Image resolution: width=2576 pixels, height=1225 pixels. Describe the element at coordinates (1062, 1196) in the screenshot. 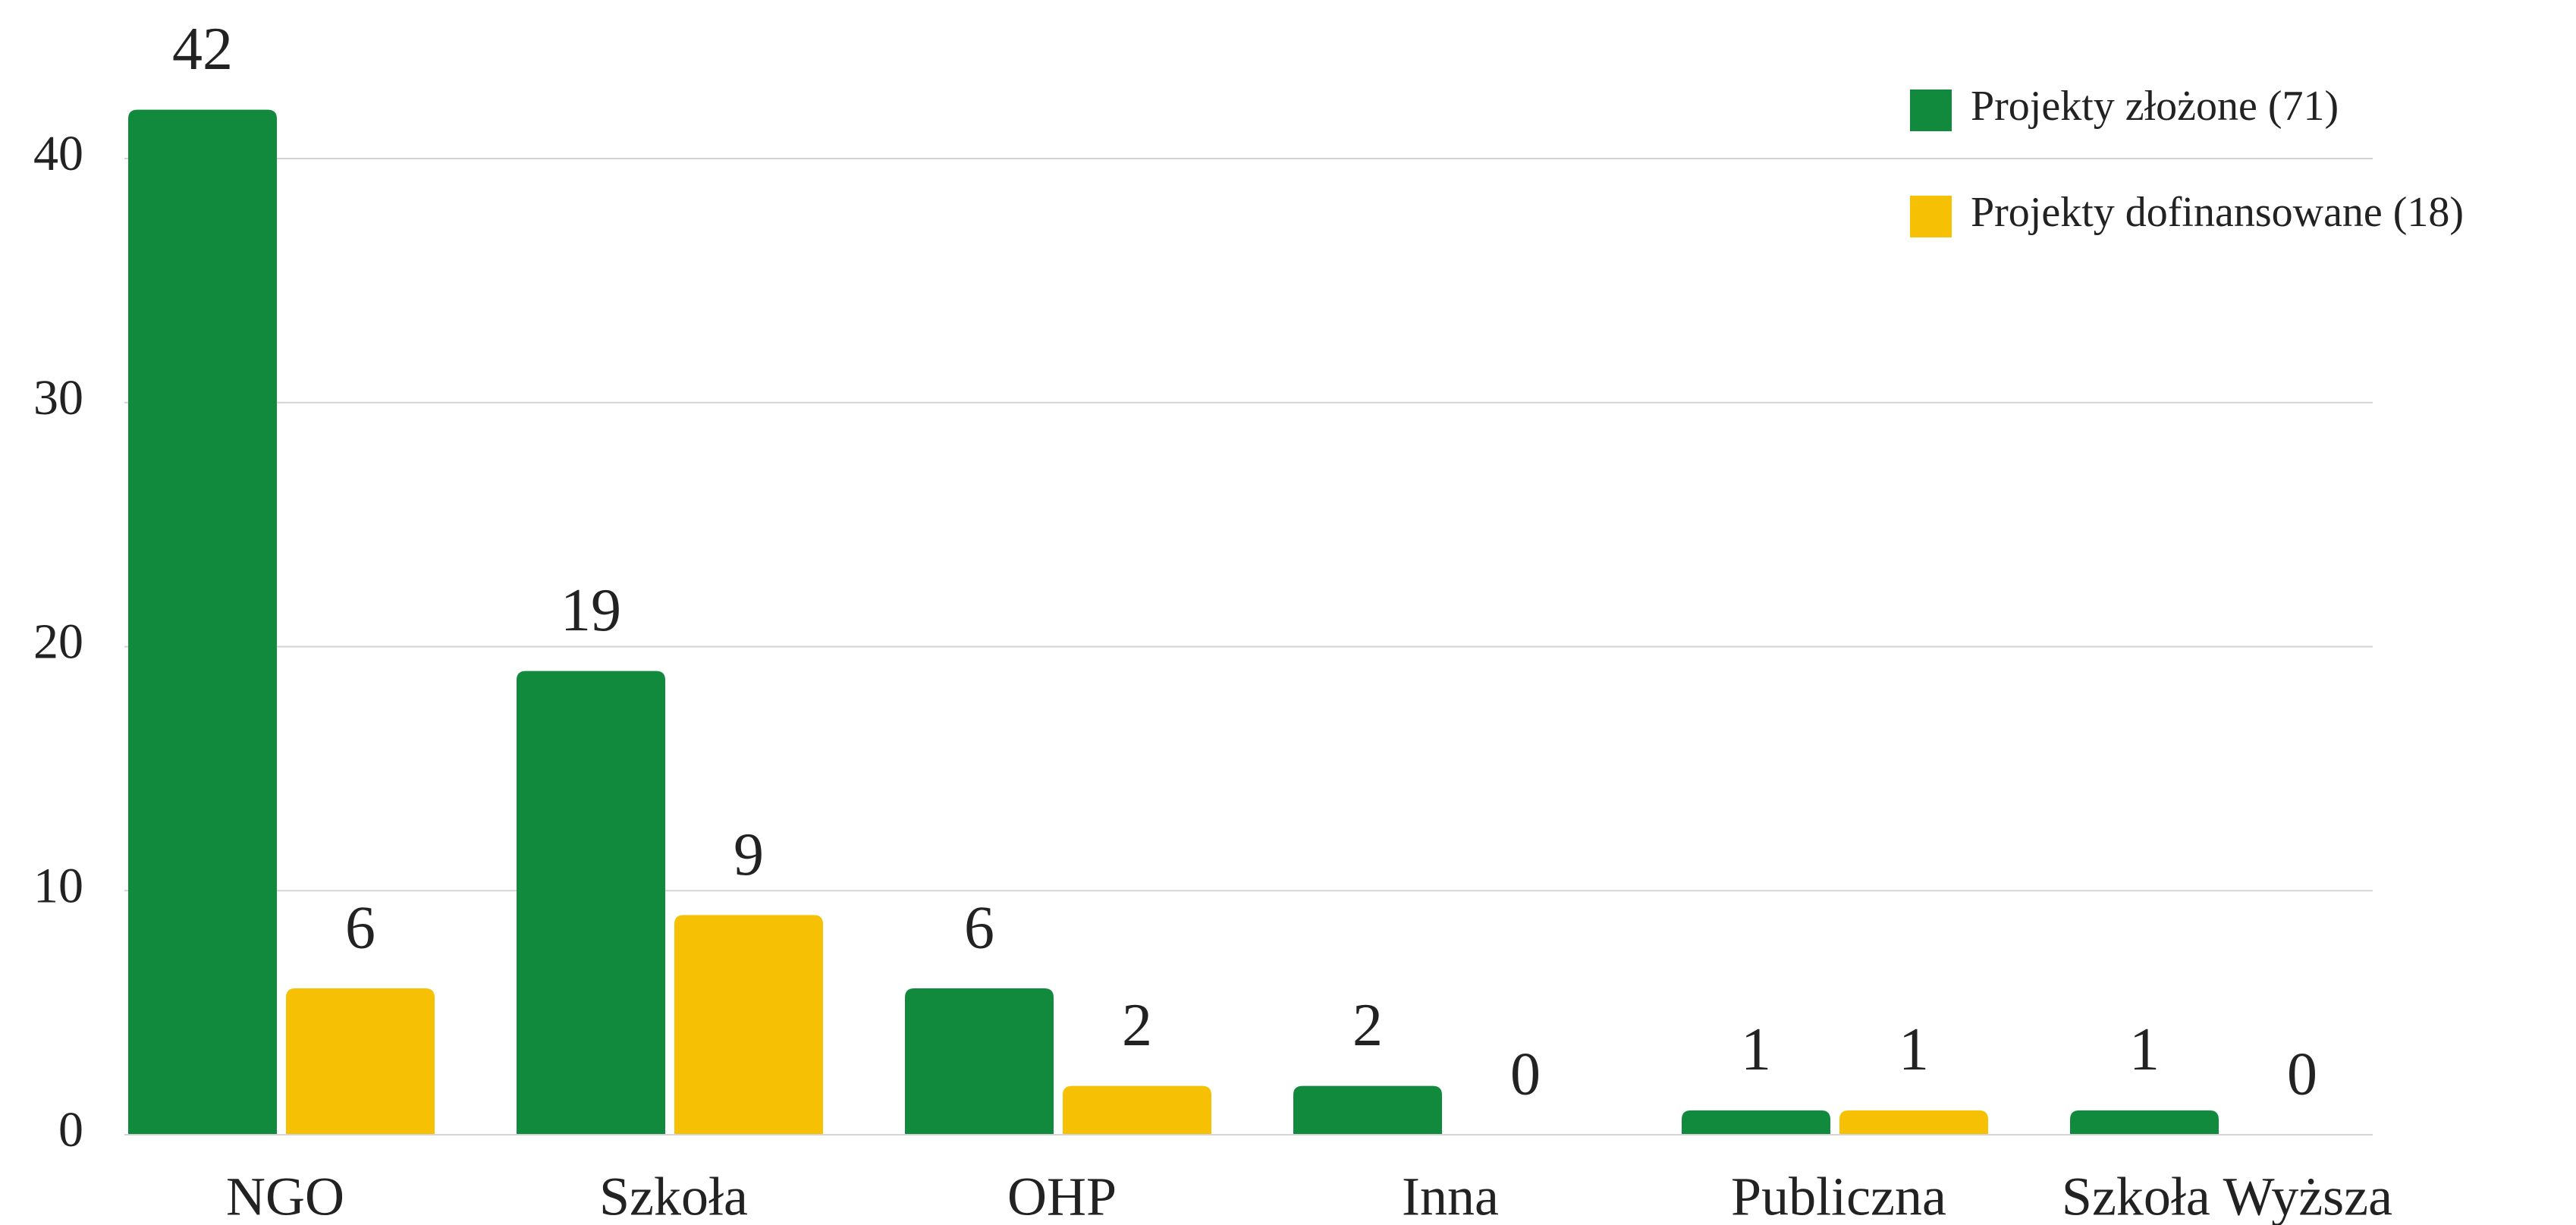

I see `x-tick-label: OHP` at that location.